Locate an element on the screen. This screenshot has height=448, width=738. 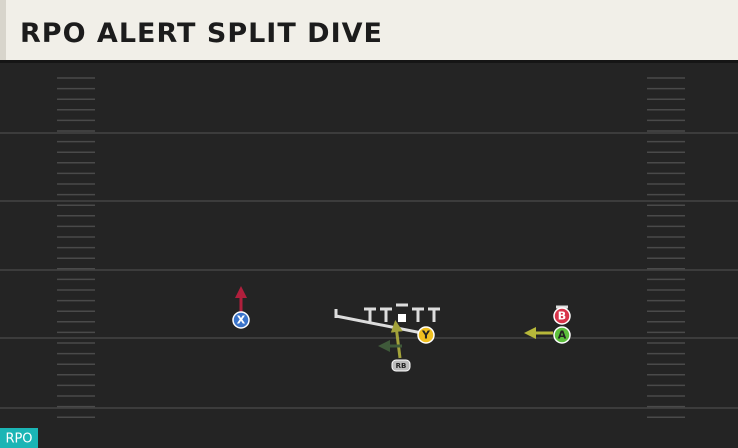
player-x is located at coordinates (241, 320).